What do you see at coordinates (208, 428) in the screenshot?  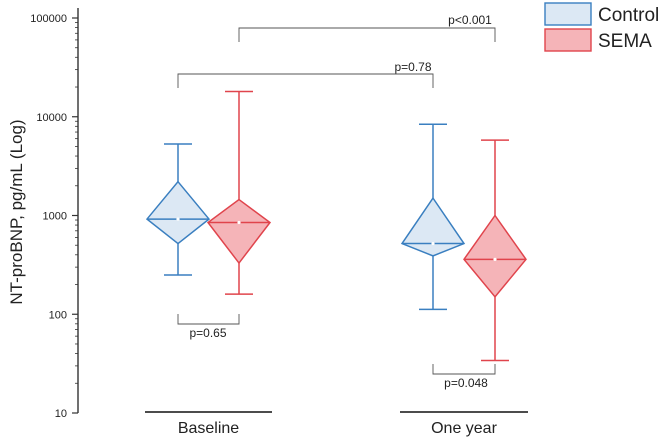 I see `category-label: Baseline` at bounding box center [208, 428].